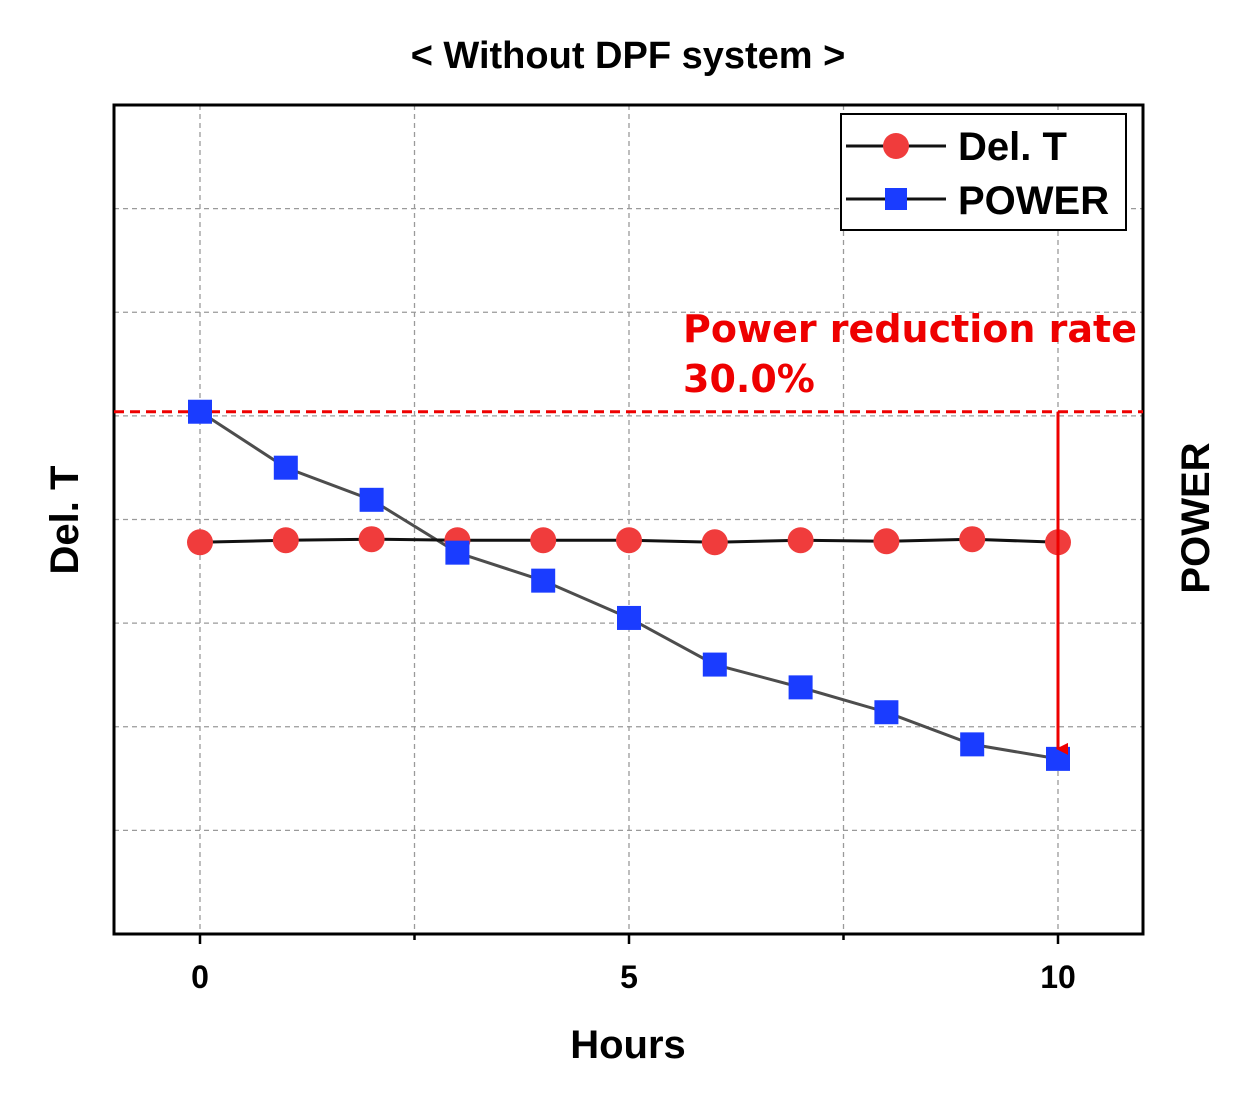 This screenshot has width=1253, height=1094. I want to click on x-tick-label: 10, so click(1058, 977).